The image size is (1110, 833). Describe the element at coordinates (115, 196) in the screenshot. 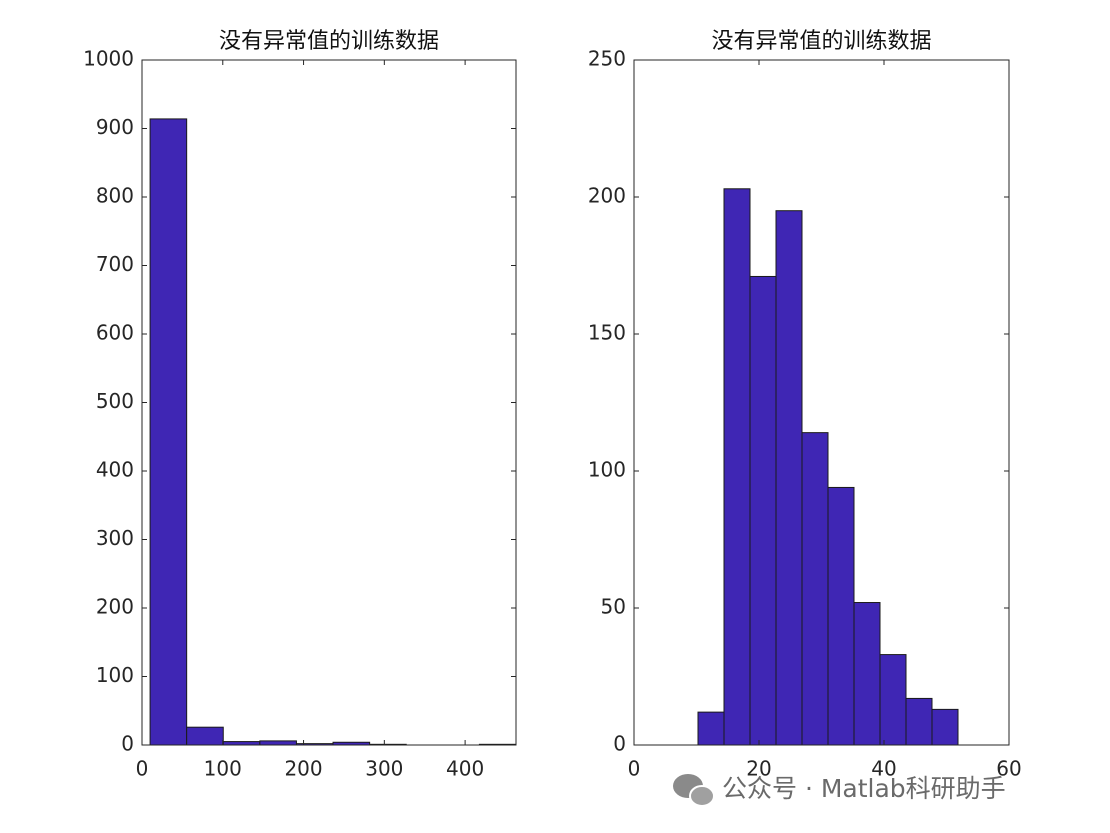

I see `y-tick-label: 800` at that location.